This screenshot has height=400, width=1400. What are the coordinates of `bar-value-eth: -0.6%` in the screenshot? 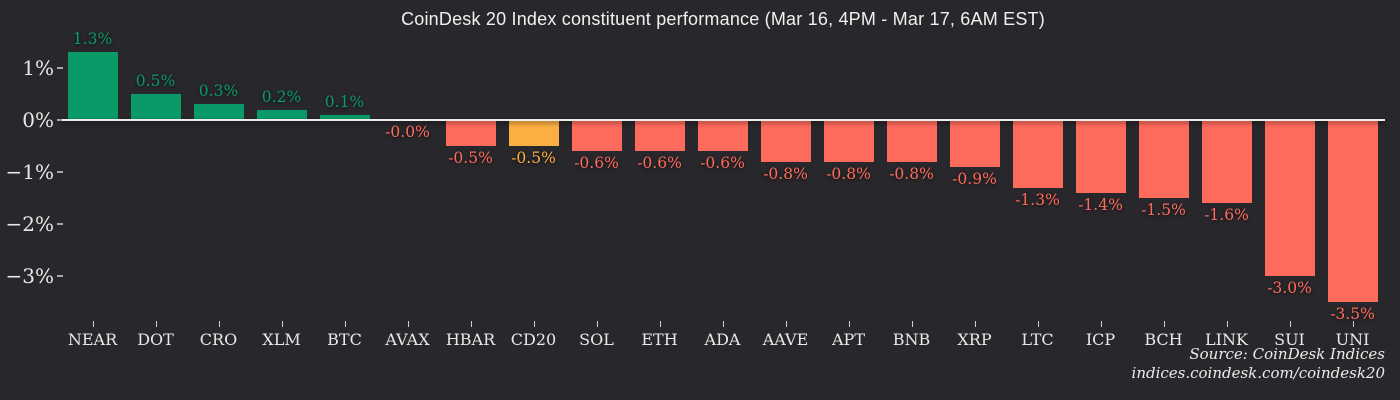 It's located at (659, 163).